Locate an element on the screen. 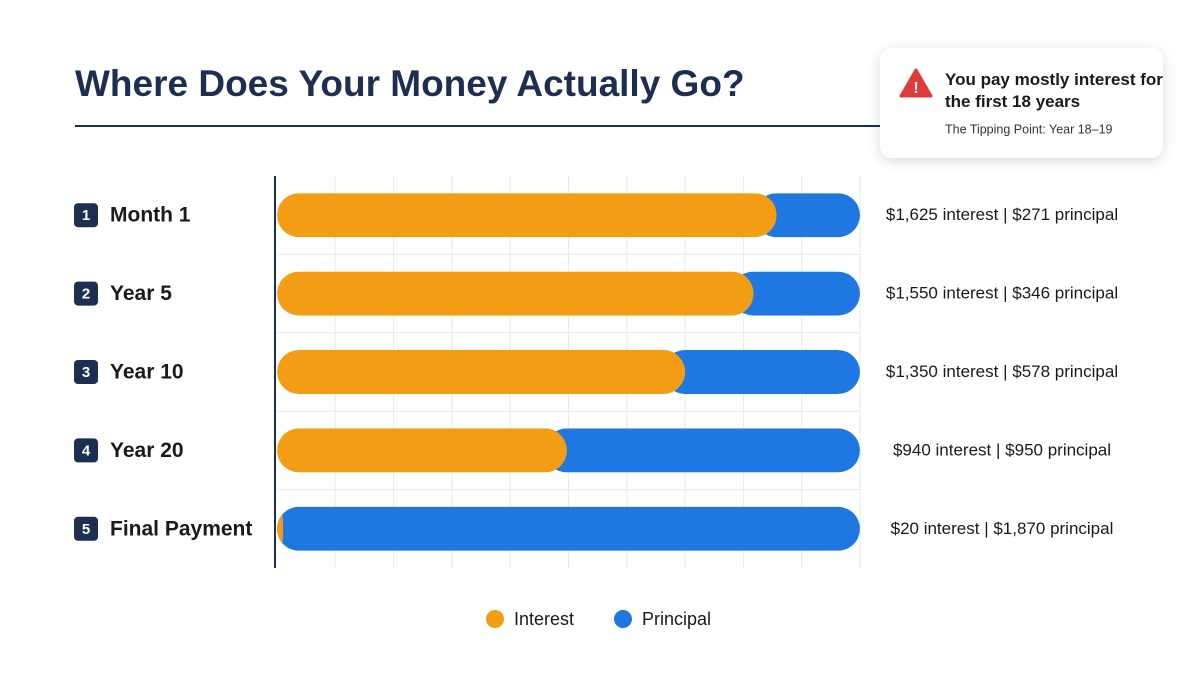 This screenshot has height=680, width=1200. legend-label: Principal is located at coordinates (676, 619).